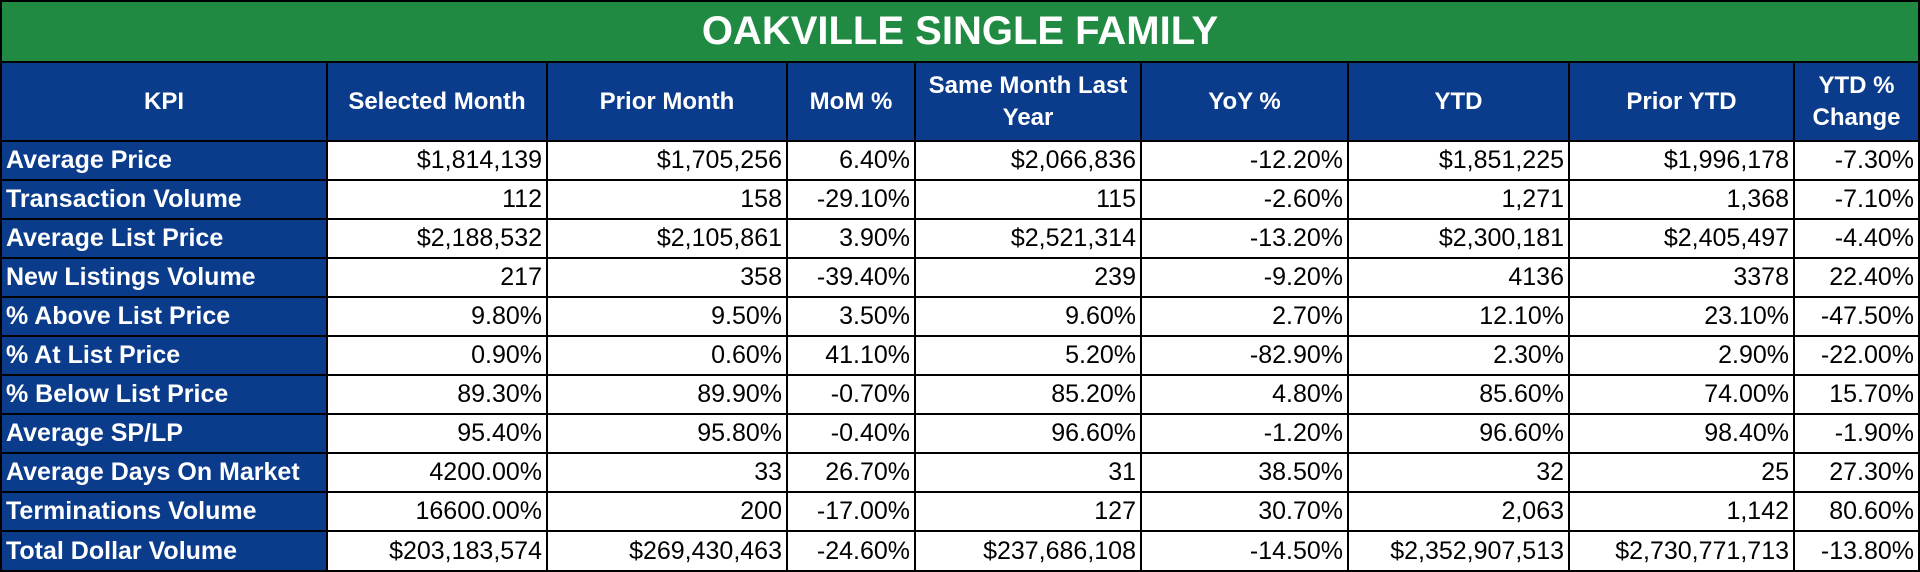  I want to click on table-cell: 31, so click(1028, 472).